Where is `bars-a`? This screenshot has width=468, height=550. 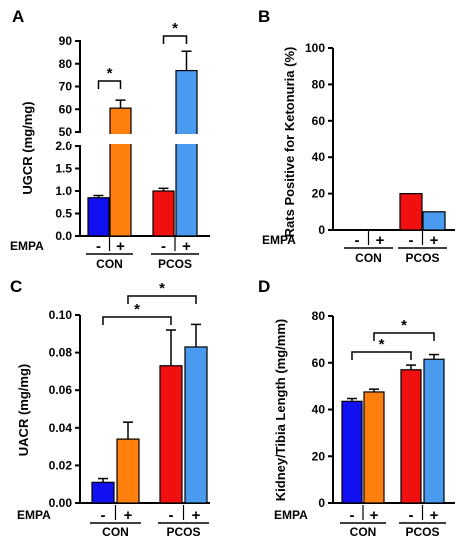 bars-a is located at coordinates (142, 143).